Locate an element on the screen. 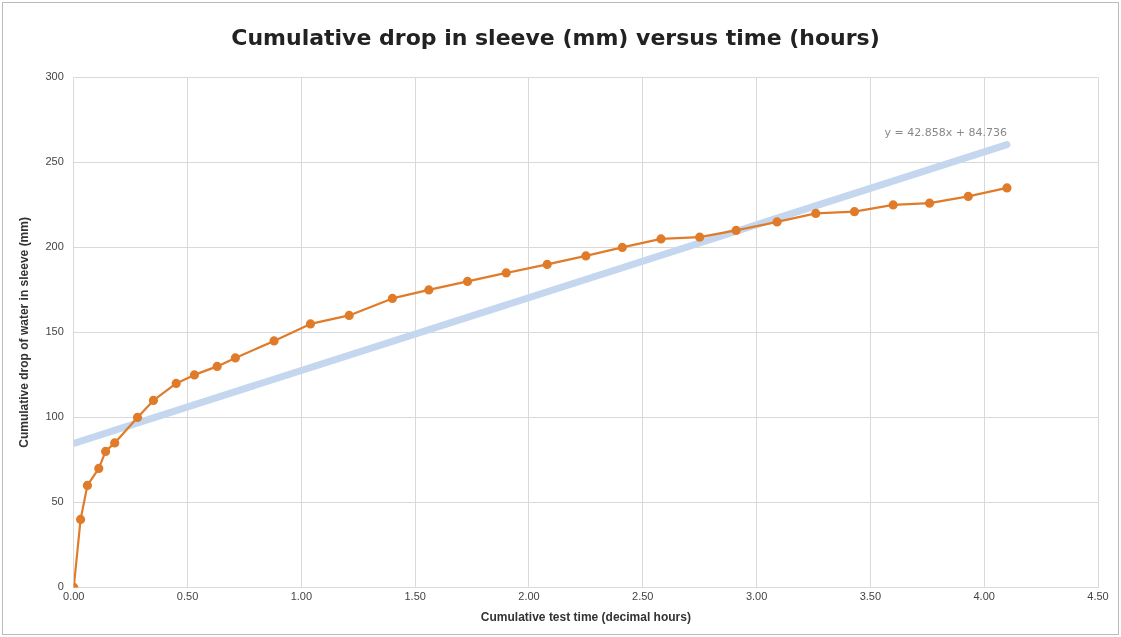  y-tick-label: 150 is located at coordinates (54, 331).